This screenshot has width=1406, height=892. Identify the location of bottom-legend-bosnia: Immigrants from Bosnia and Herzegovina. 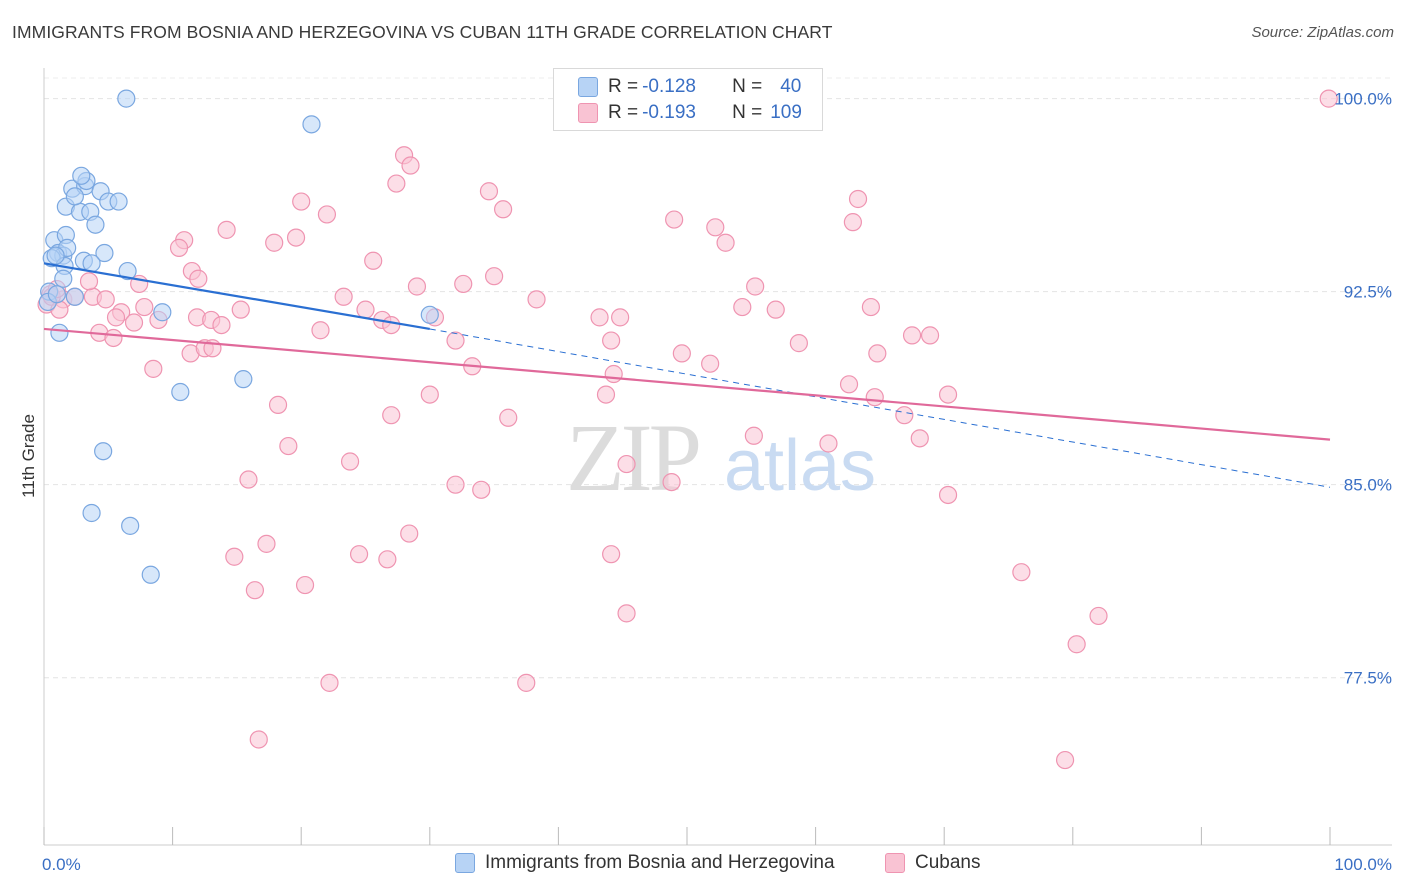
(645, 863).